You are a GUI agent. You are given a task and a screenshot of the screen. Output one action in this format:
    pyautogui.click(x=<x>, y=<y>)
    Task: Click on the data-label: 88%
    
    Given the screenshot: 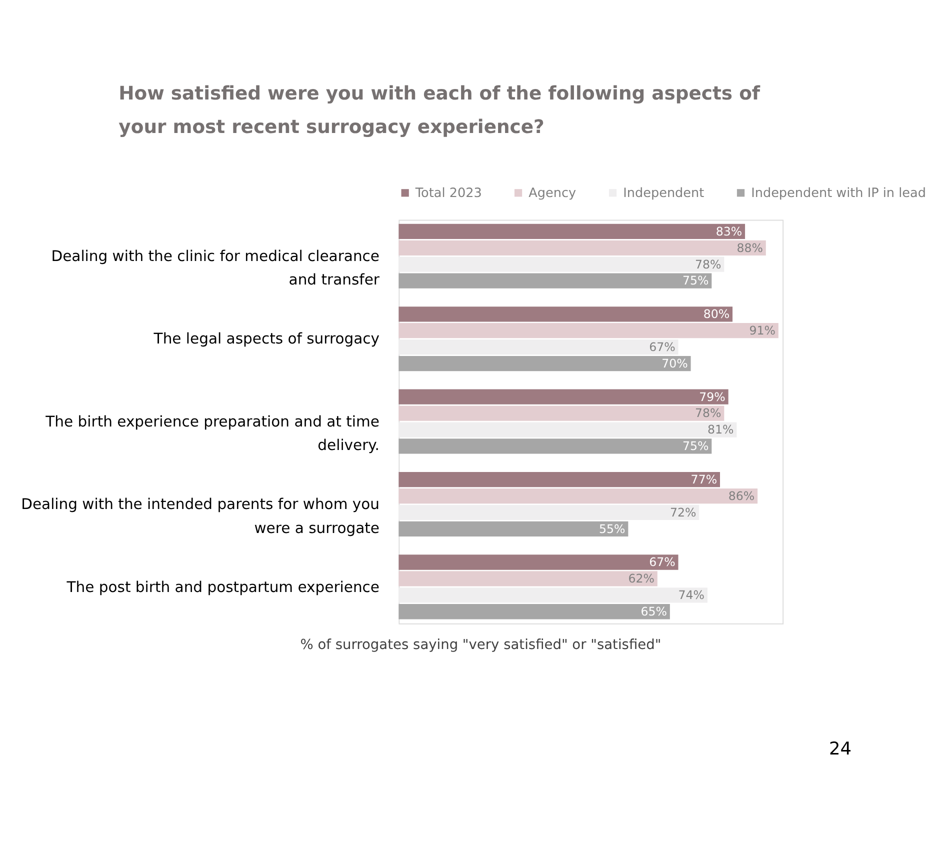 What is the action you would take?
    pyautogui.click(x=749, y=247)
    